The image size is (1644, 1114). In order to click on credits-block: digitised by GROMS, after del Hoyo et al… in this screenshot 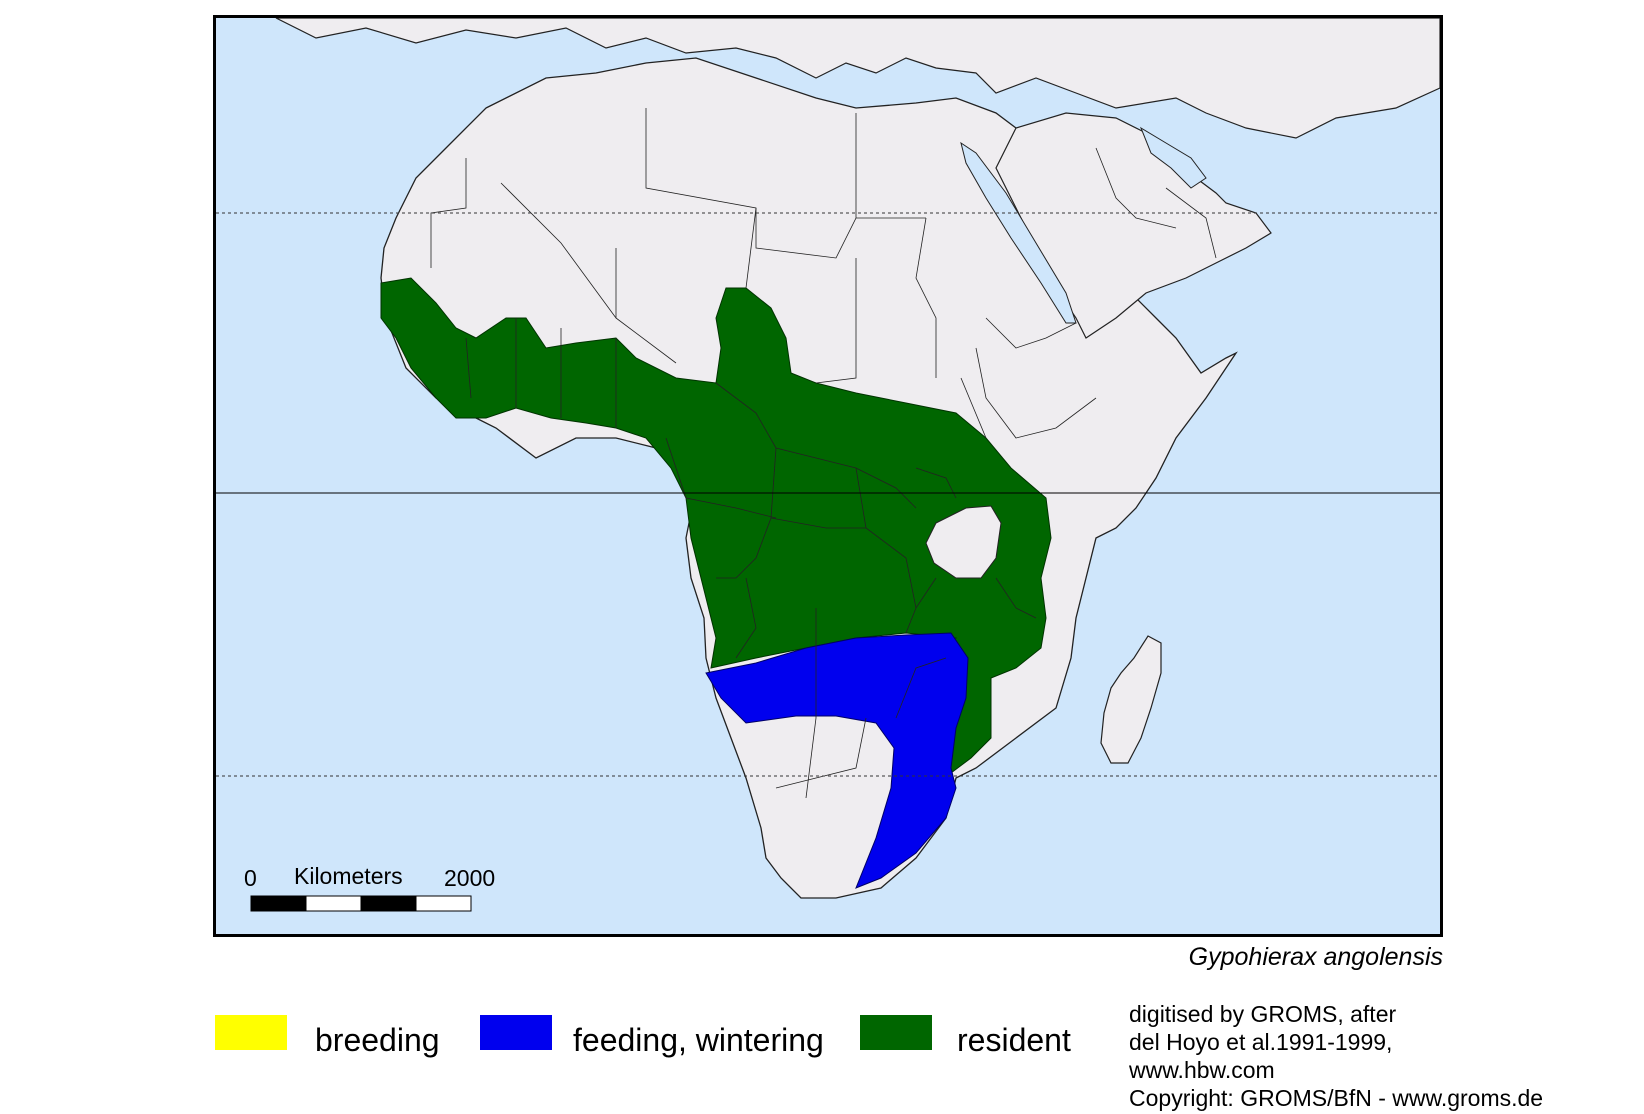, I will do `click(1336, 1056)`.